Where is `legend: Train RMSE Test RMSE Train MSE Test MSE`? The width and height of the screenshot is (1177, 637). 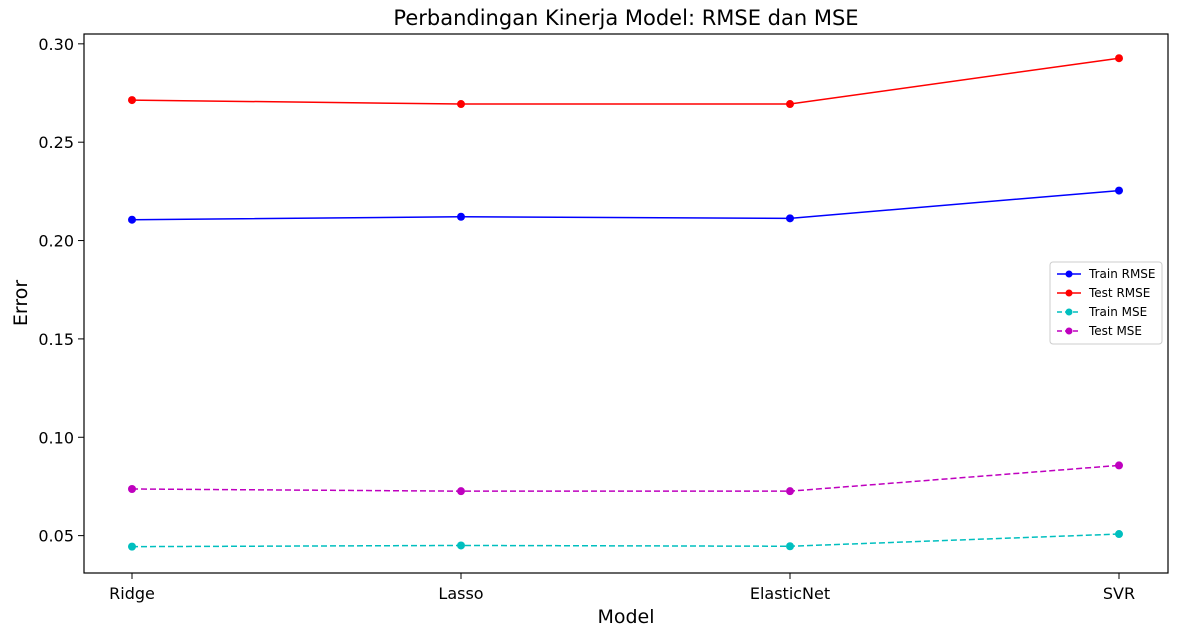
legend: Train RMSE Test RMSE Train MSE Test MSE is located at coordinates (1106, 303).